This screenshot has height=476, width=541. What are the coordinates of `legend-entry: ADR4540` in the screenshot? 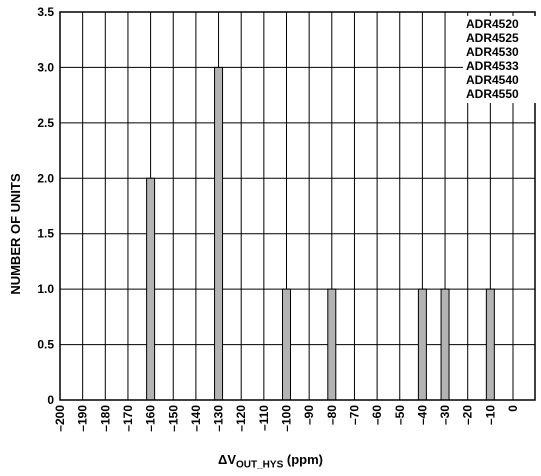 It's located at (492, 80).